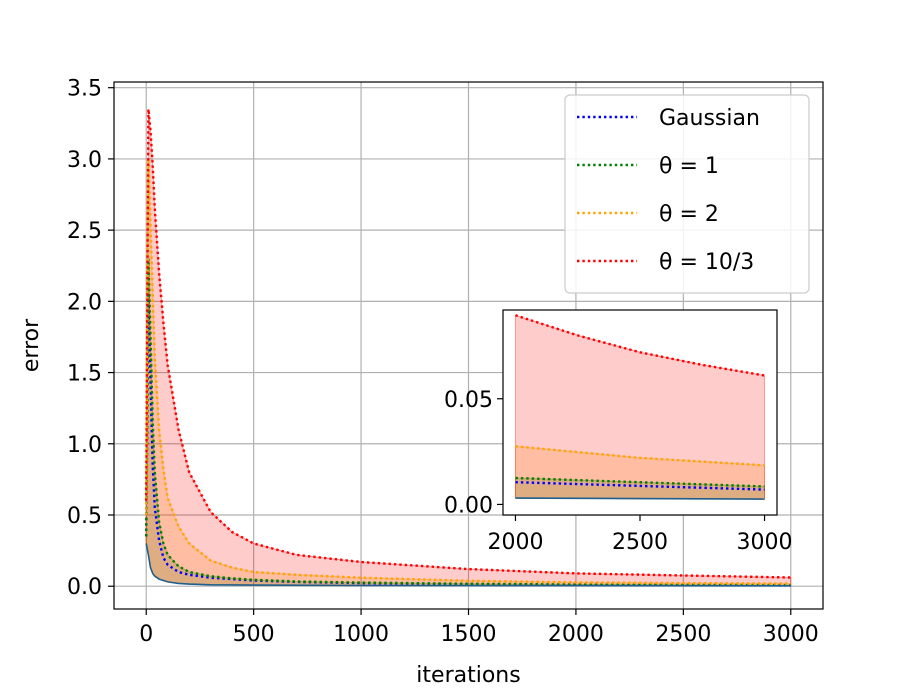 The width and height of the screenshot is (915, 690). What do you see at coordinates (640, 486) in the screenshot?
I see `inset-series-line-gaussian` at bounding box center [640, 486].